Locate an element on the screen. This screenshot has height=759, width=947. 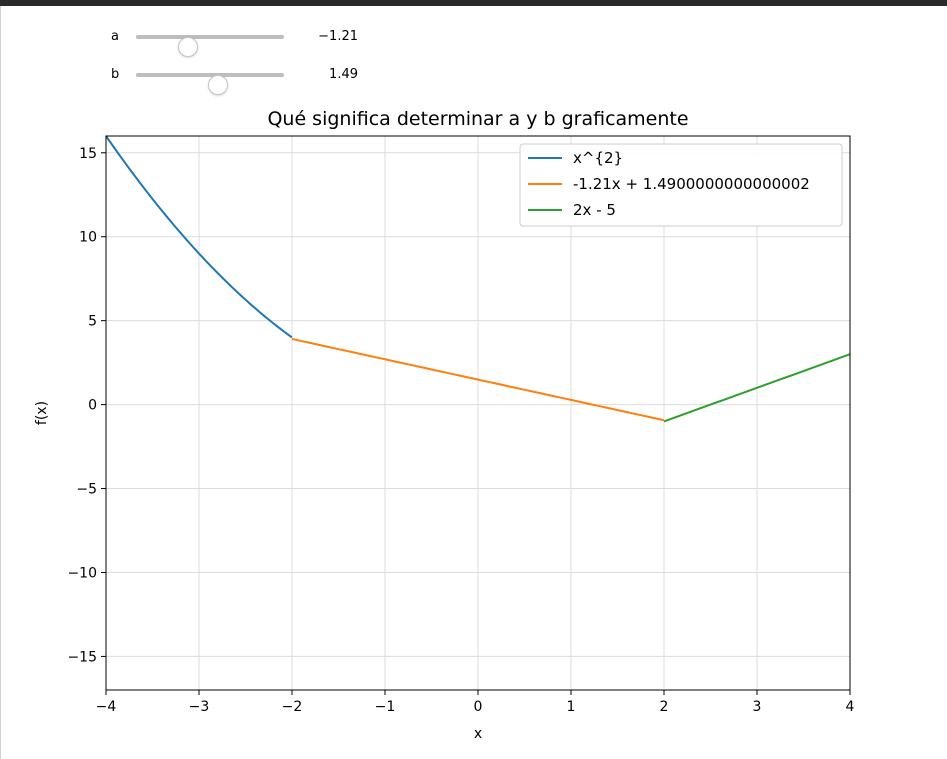
legend-box is located at coordinates (681, 185).